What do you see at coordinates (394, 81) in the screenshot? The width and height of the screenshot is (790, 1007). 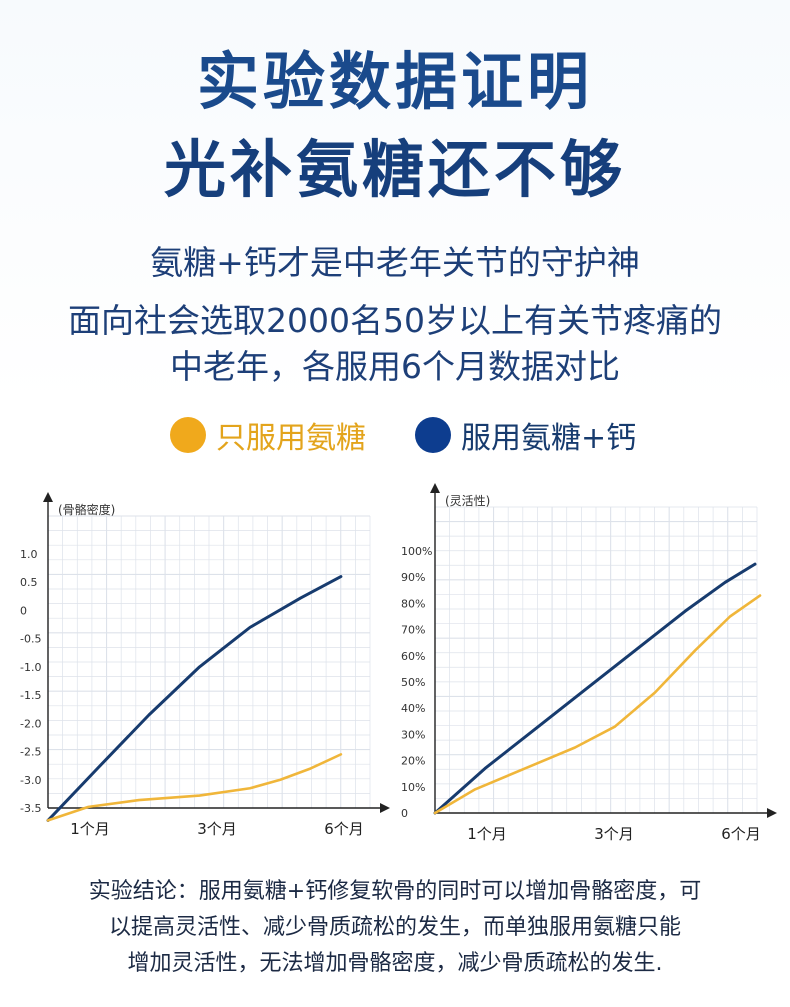 I see `page-title: 实验数据证明` at bounding box center [394, 81].